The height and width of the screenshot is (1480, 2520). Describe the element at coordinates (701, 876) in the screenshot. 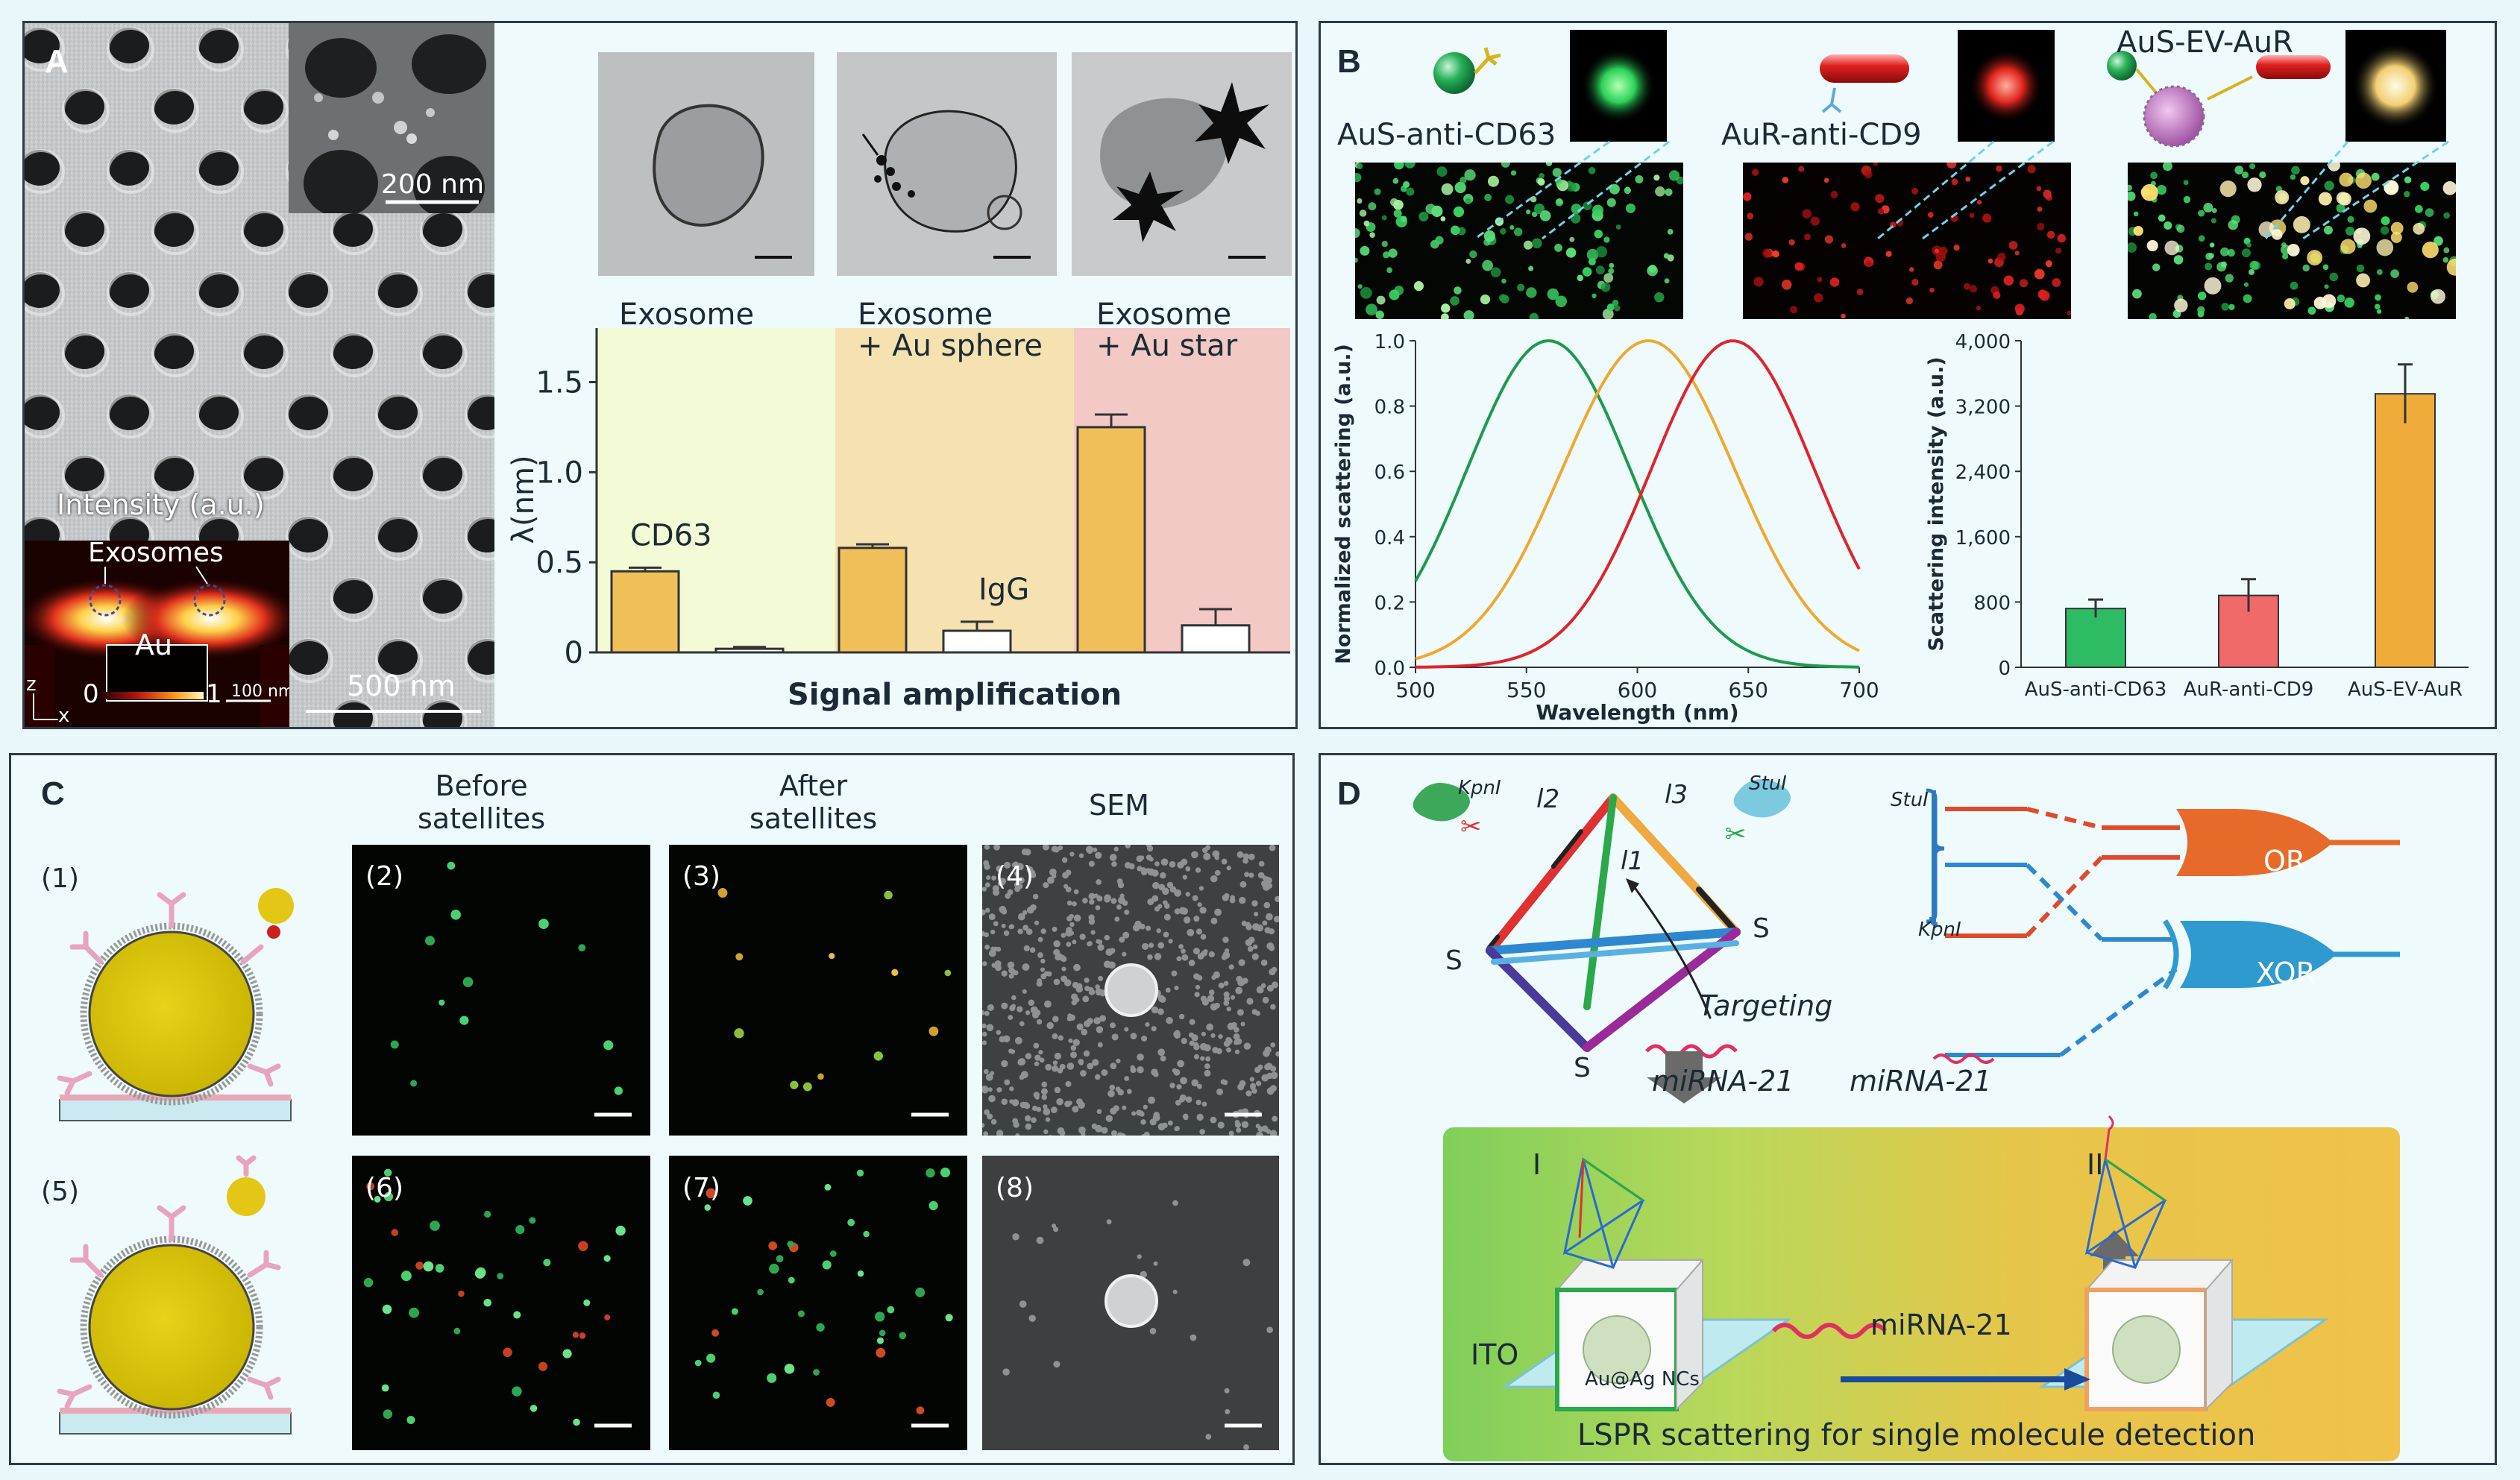

I see `label-3: (3)` at that location.